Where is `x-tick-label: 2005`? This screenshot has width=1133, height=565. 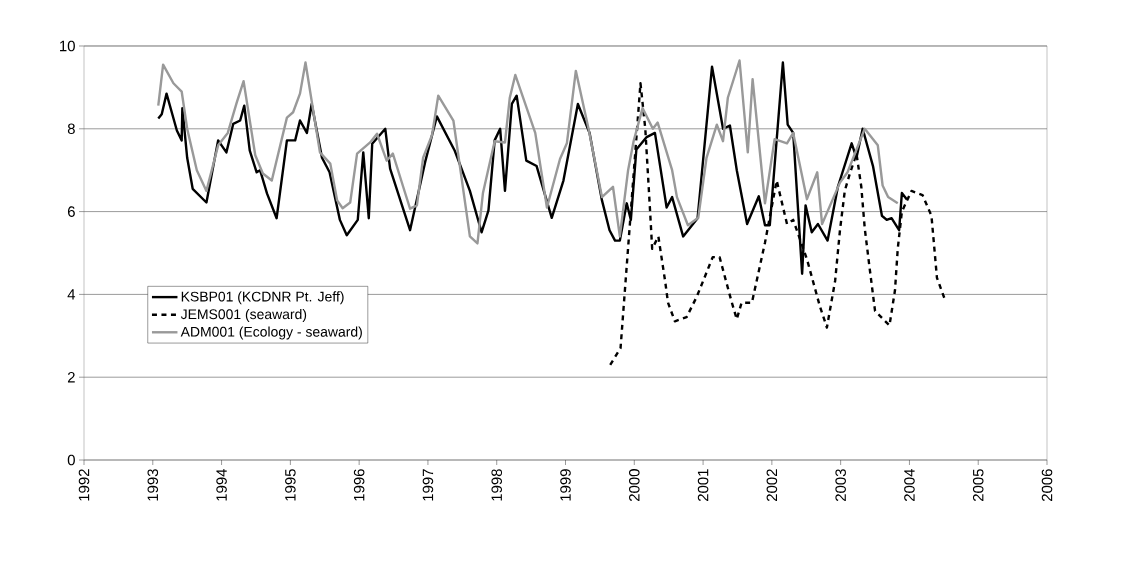
x-tick-label: 2005 is located at coordinates (978, 485).